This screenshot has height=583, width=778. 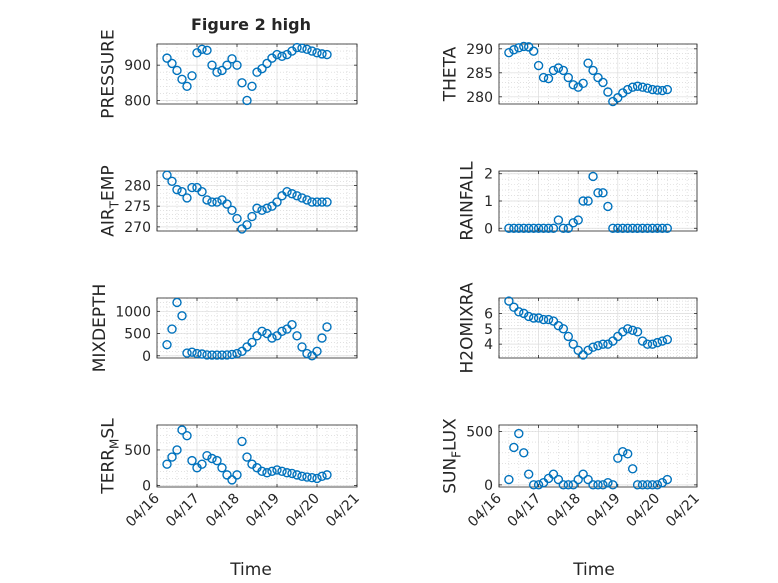 I want to click on y-axis-label: AIRTEMP, so click(x=110, y=200).